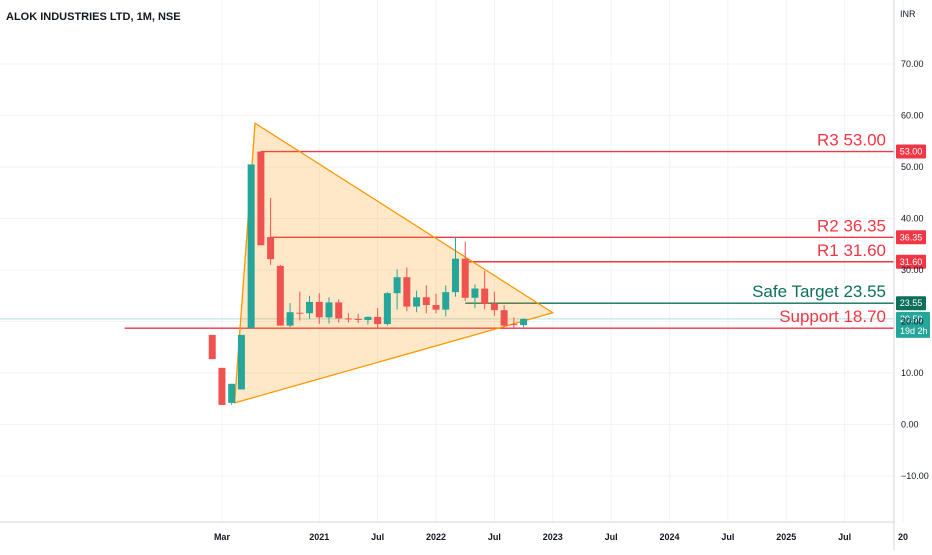 The image size is (932, 555). I want to click on y-tick-label: 20.00, so click(912, 322).